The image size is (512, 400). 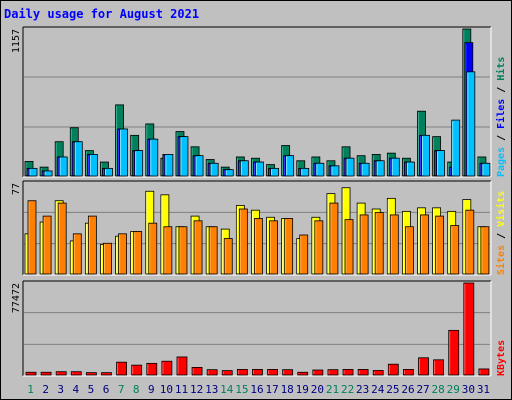 I want to click on x-tick-label-day-23: 23, so click(x=362, y=389).